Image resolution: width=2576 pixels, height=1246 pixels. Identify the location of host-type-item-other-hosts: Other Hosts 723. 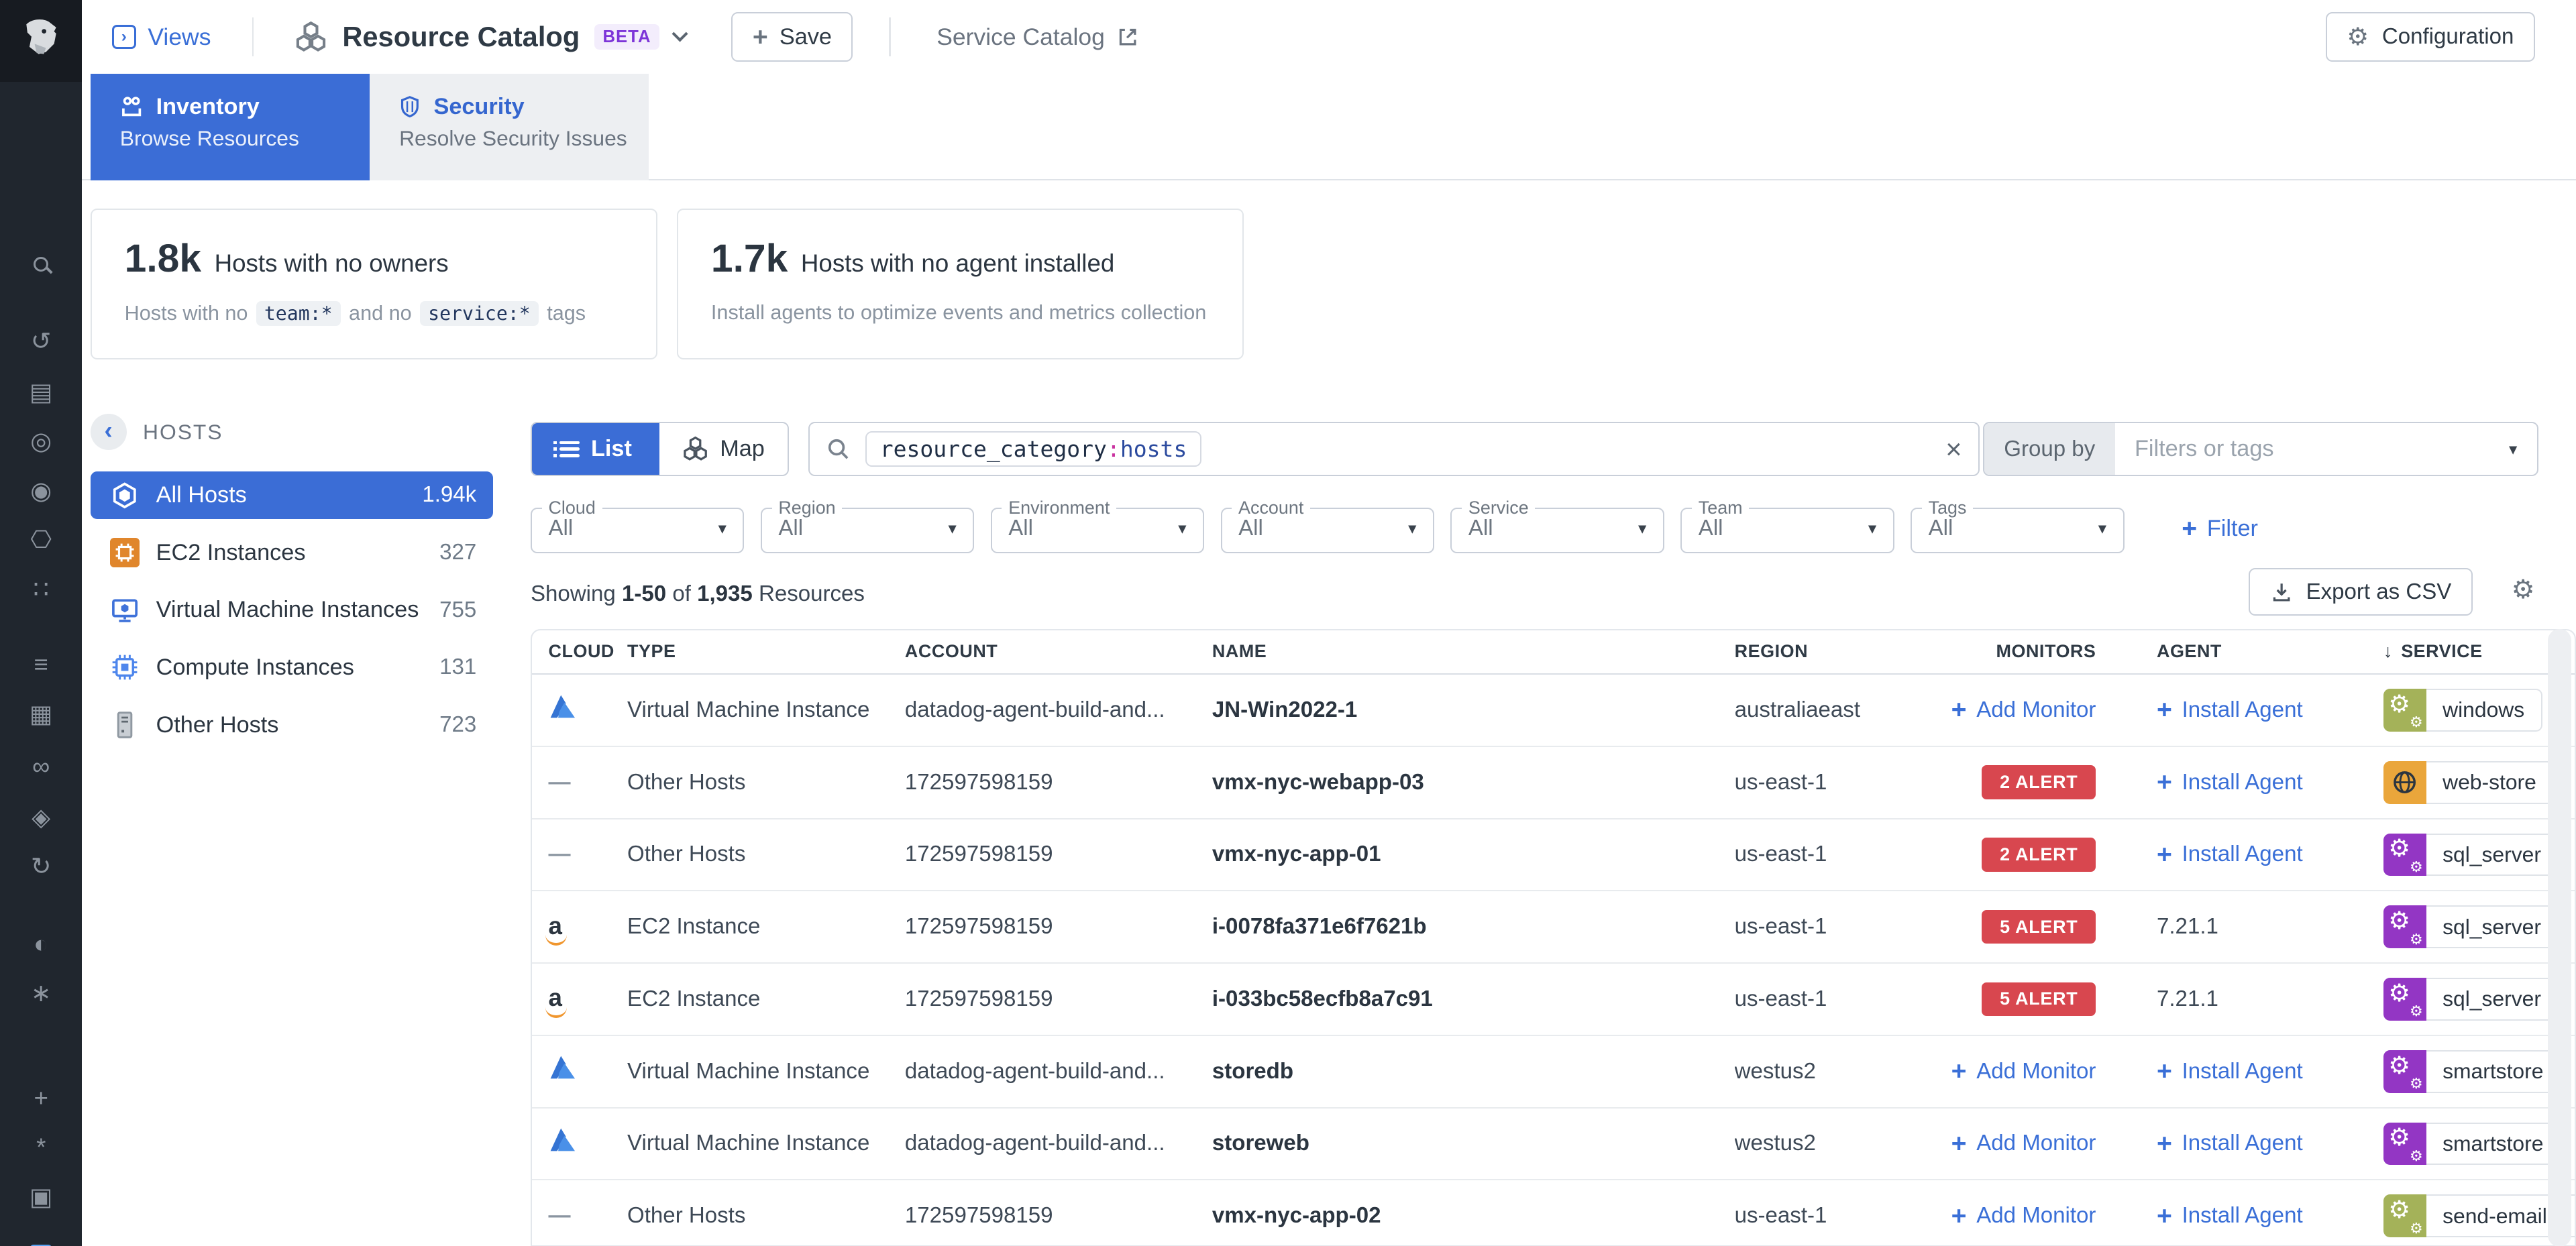
(292, 725).